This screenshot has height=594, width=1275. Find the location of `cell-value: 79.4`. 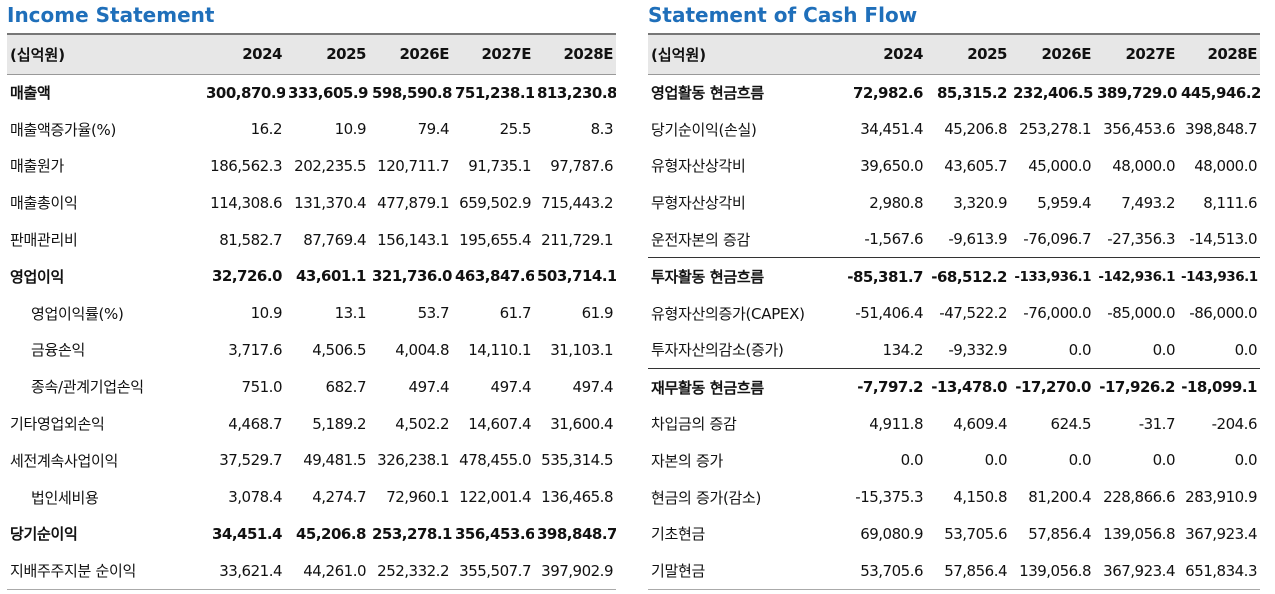

cell-value: 79.4 is located at coordinates (433, 129).